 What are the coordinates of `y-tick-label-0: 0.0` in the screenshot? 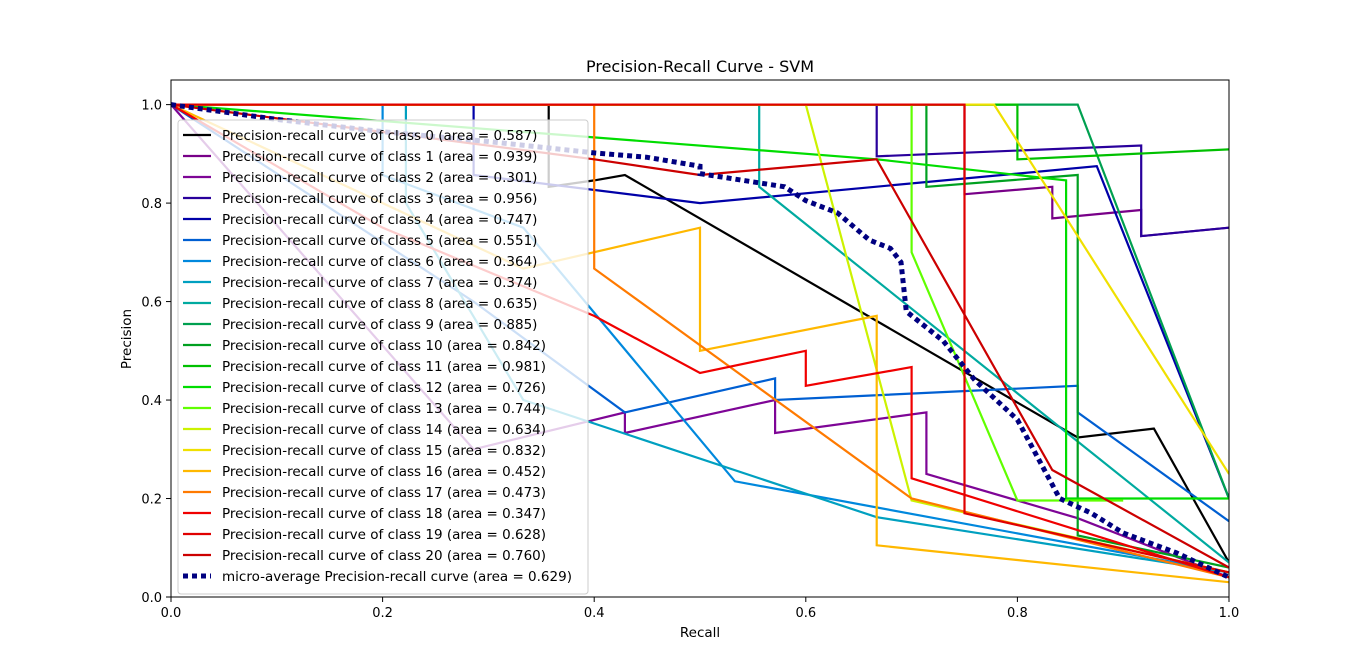 It's located at (151, 598).